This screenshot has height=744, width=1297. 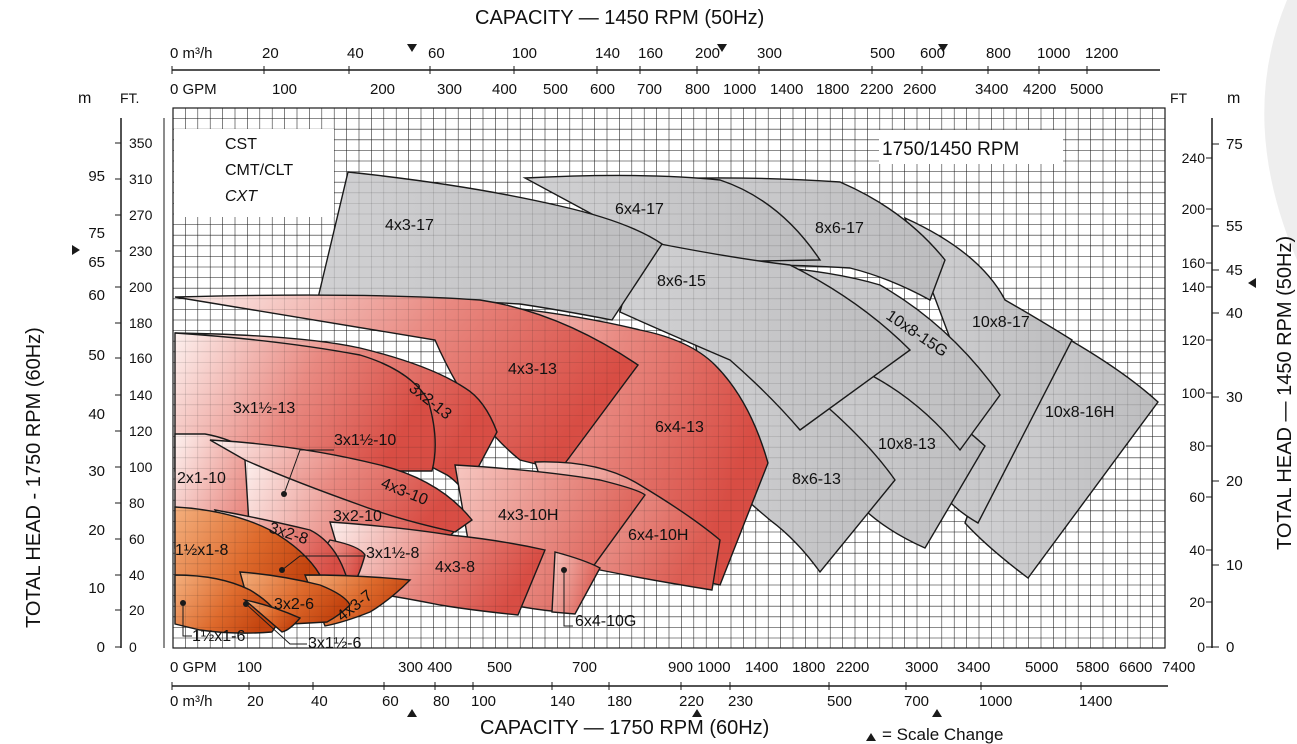 What do you see at coordinates (137, 539) in the screenshot?
I see `left-ft-tick: 60` at bounding box center [137, 539].